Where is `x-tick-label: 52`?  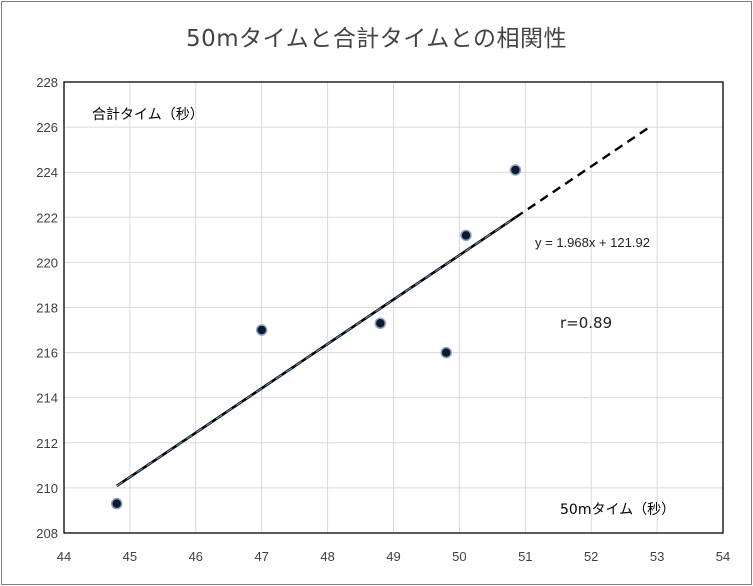 x-tick-label: 52 is located at coordinates (591, 556).